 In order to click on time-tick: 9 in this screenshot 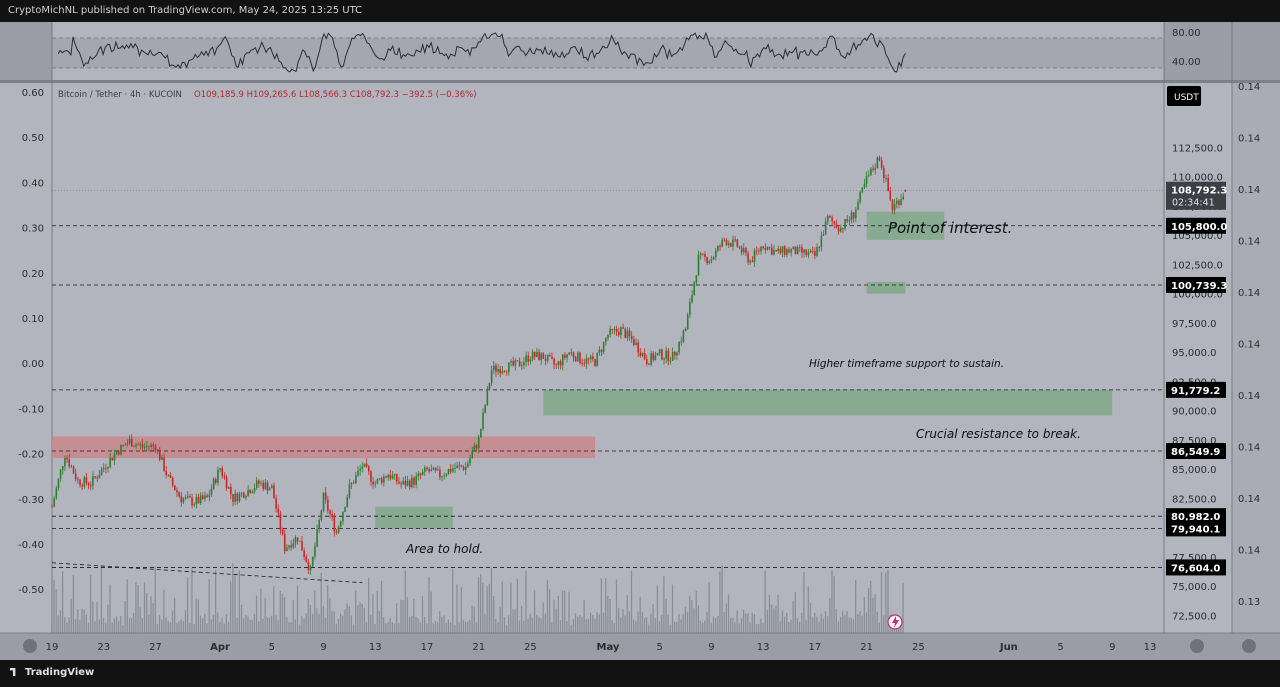, I will do `click(323, 647)`.